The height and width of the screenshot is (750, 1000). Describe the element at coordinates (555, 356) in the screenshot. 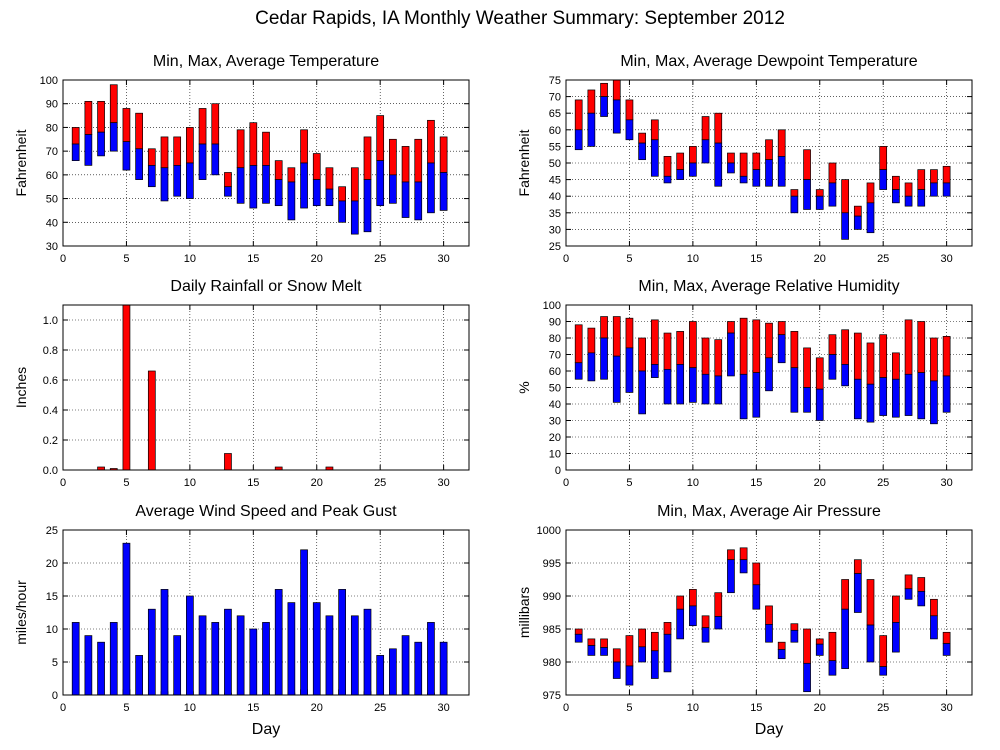

I see `y-tick-label: 70` at that location.